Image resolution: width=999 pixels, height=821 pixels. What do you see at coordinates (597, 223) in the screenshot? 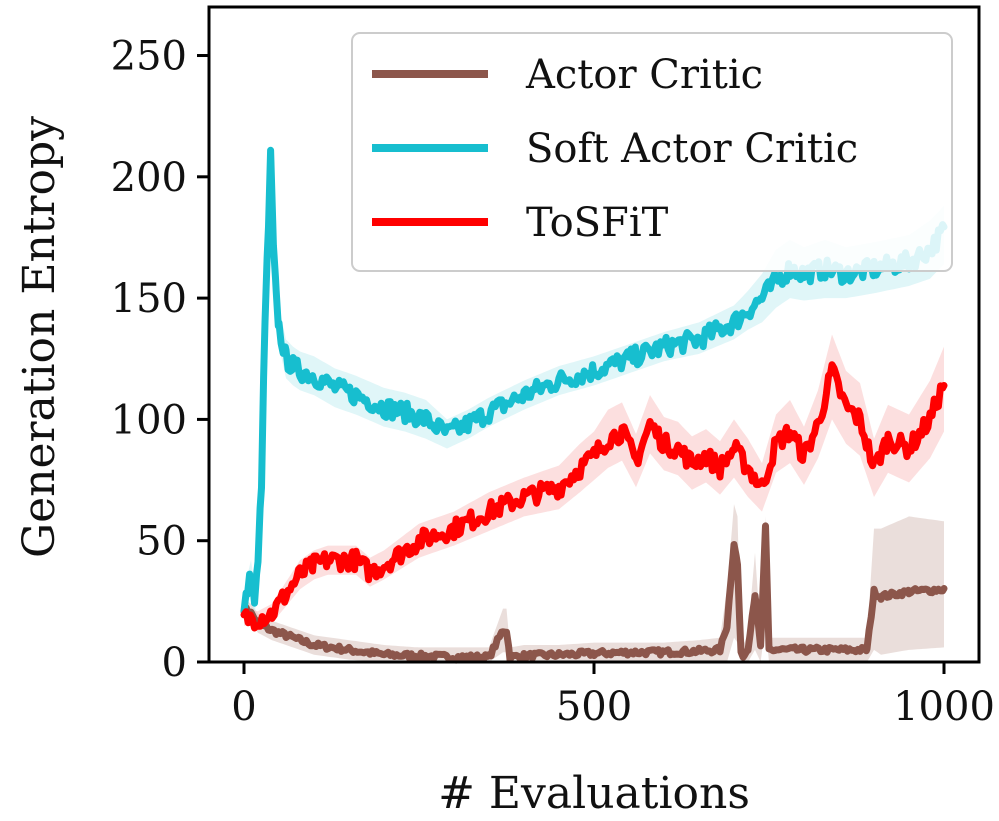
I see `legend-label-tosfit: ToSFiT` at bounding box center [597, 223].